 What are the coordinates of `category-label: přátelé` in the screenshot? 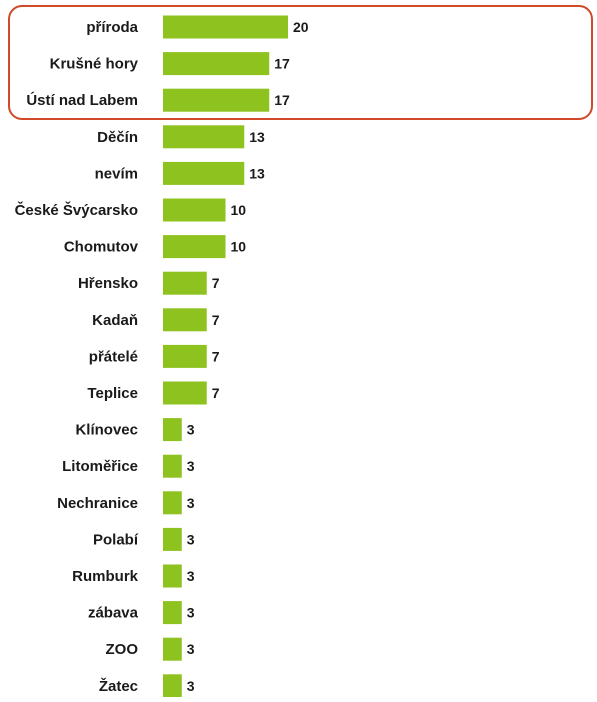 It's located at (113, 356).